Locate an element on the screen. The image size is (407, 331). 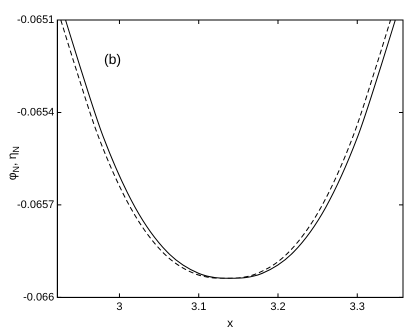
annotation: (b) is located at coordinates (113, 59).